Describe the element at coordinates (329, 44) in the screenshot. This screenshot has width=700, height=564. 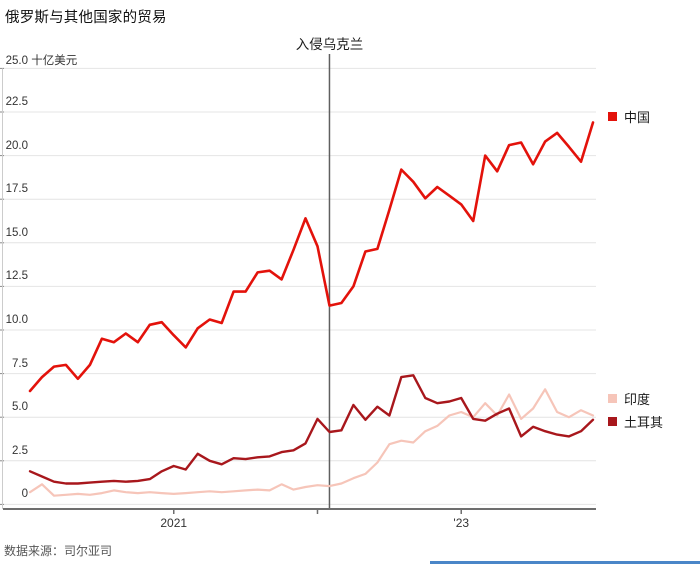
I see `event-annotation: 入侵乌克兰` at that location.